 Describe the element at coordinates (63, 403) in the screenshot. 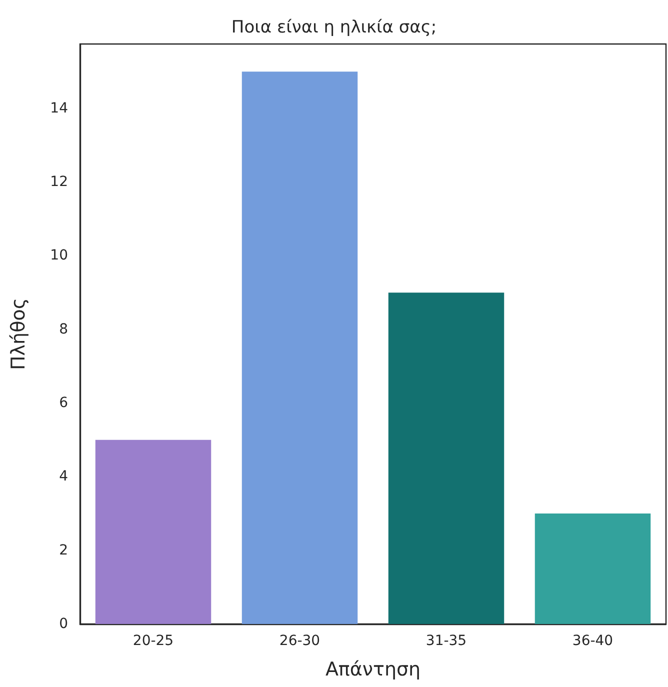

I see `y-tick-label: 6` at that location.